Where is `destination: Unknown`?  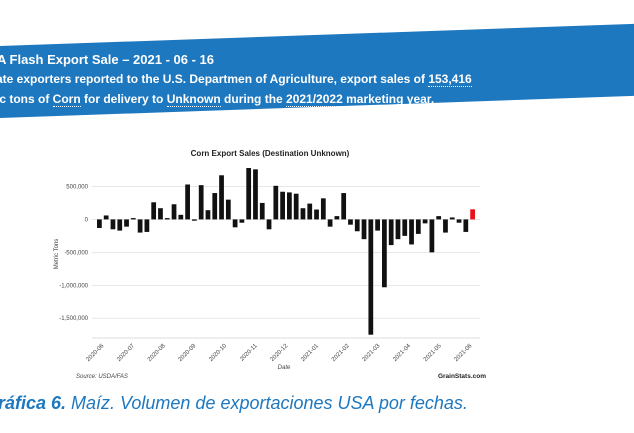
destination: Unknown is located at coordinates (193, 99).